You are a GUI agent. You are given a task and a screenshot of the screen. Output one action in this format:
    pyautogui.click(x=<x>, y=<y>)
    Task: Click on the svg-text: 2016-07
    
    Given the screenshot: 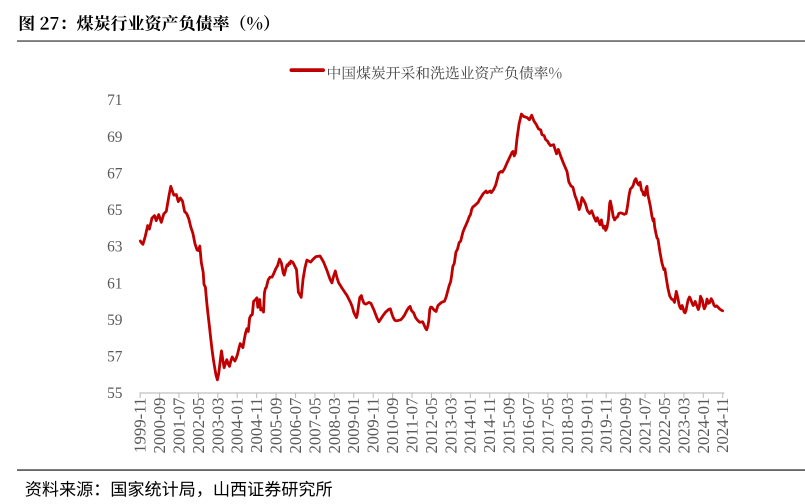 What is the action you would take?
    pyautogui.click(x=528, y=426)
    